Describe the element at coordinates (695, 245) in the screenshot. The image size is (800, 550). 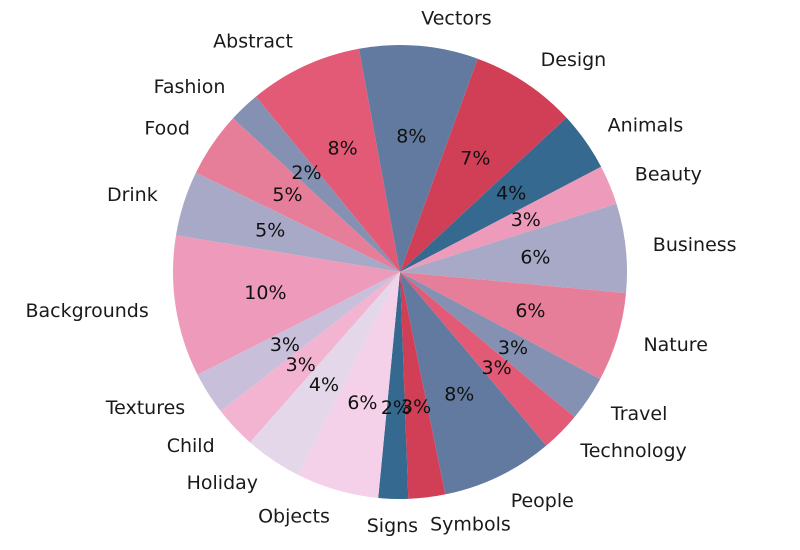
I see `category-label-business: Business` at that location.